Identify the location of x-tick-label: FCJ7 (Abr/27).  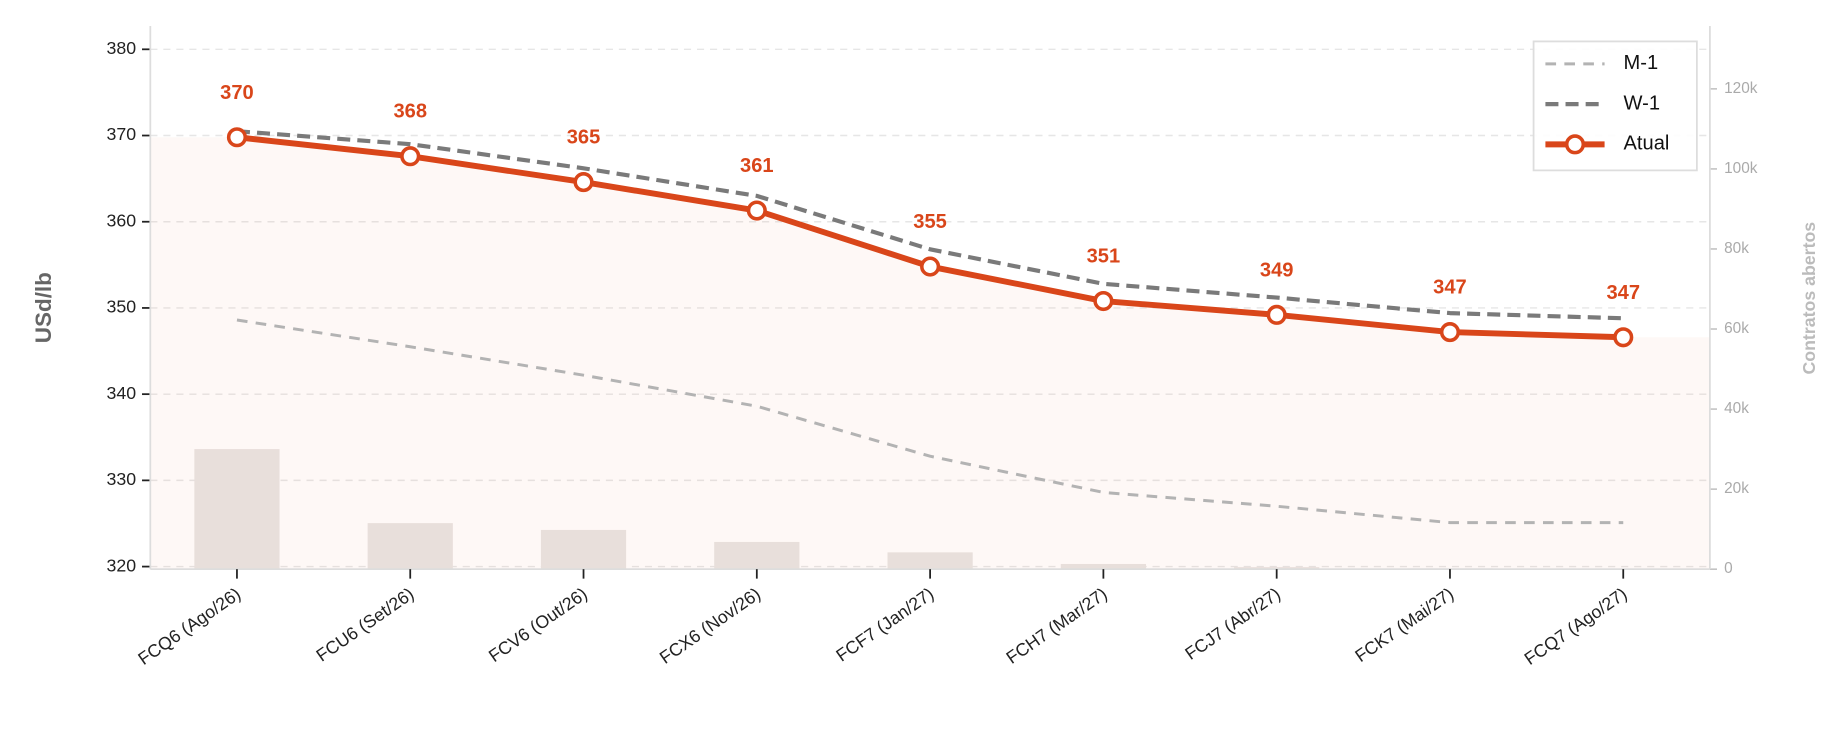
(1232, 624).